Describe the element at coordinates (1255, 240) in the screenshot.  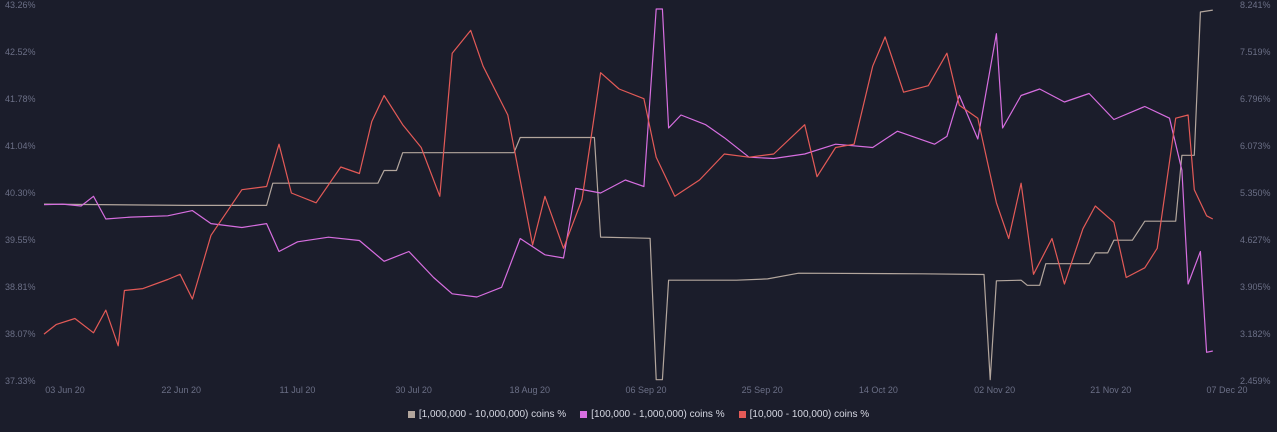
I see `y-tick-label-right: 4.627%` at that location.